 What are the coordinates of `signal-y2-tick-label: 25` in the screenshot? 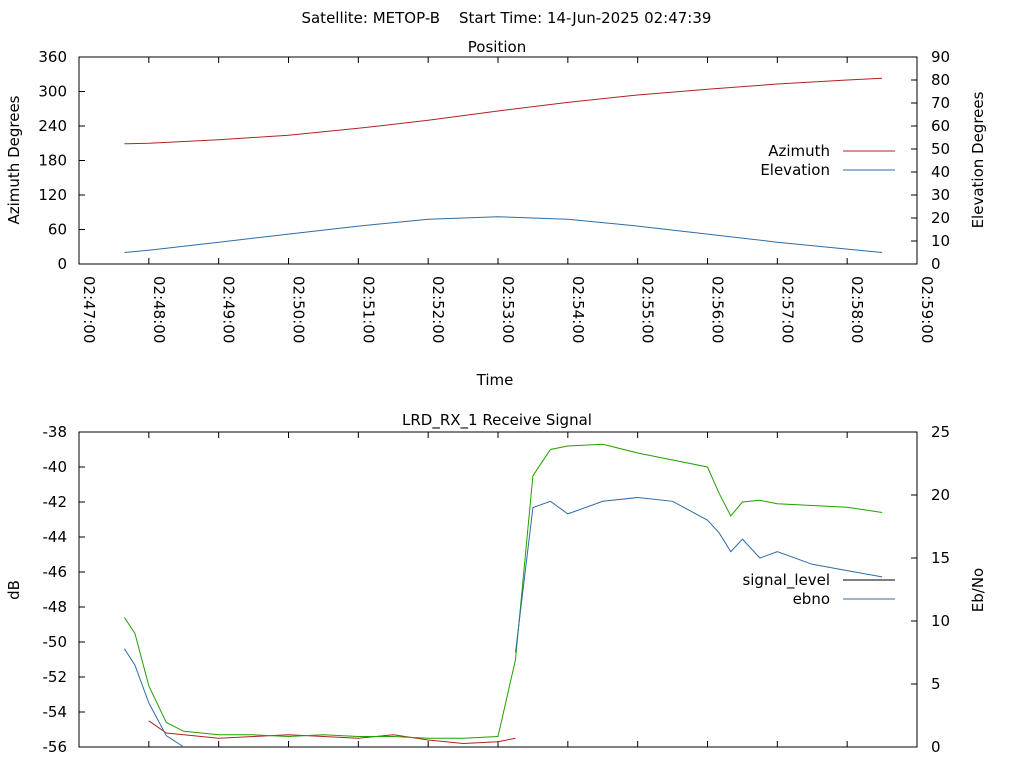 It's located at (940, 432).